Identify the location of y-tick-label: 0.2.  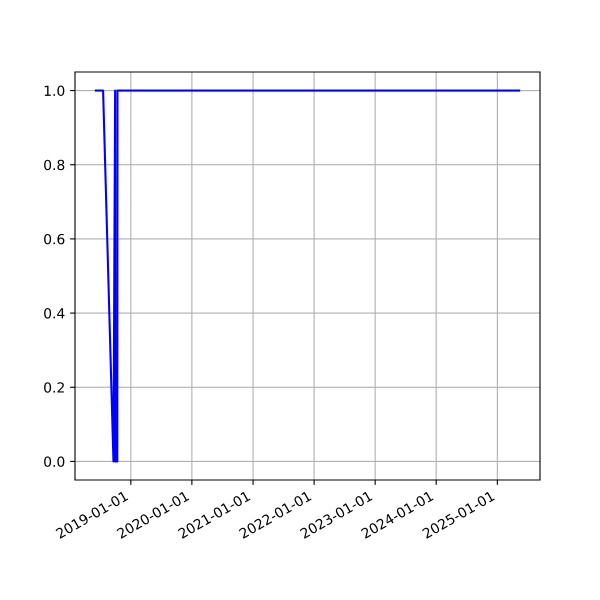
(54, 387).